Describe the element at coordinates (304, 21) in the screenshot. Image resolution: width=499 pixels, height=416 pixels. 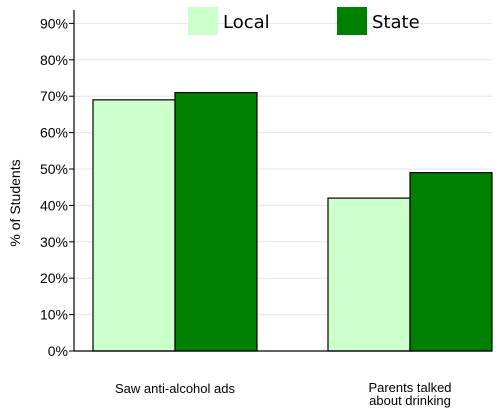
I see `legend: Local State` at that location.